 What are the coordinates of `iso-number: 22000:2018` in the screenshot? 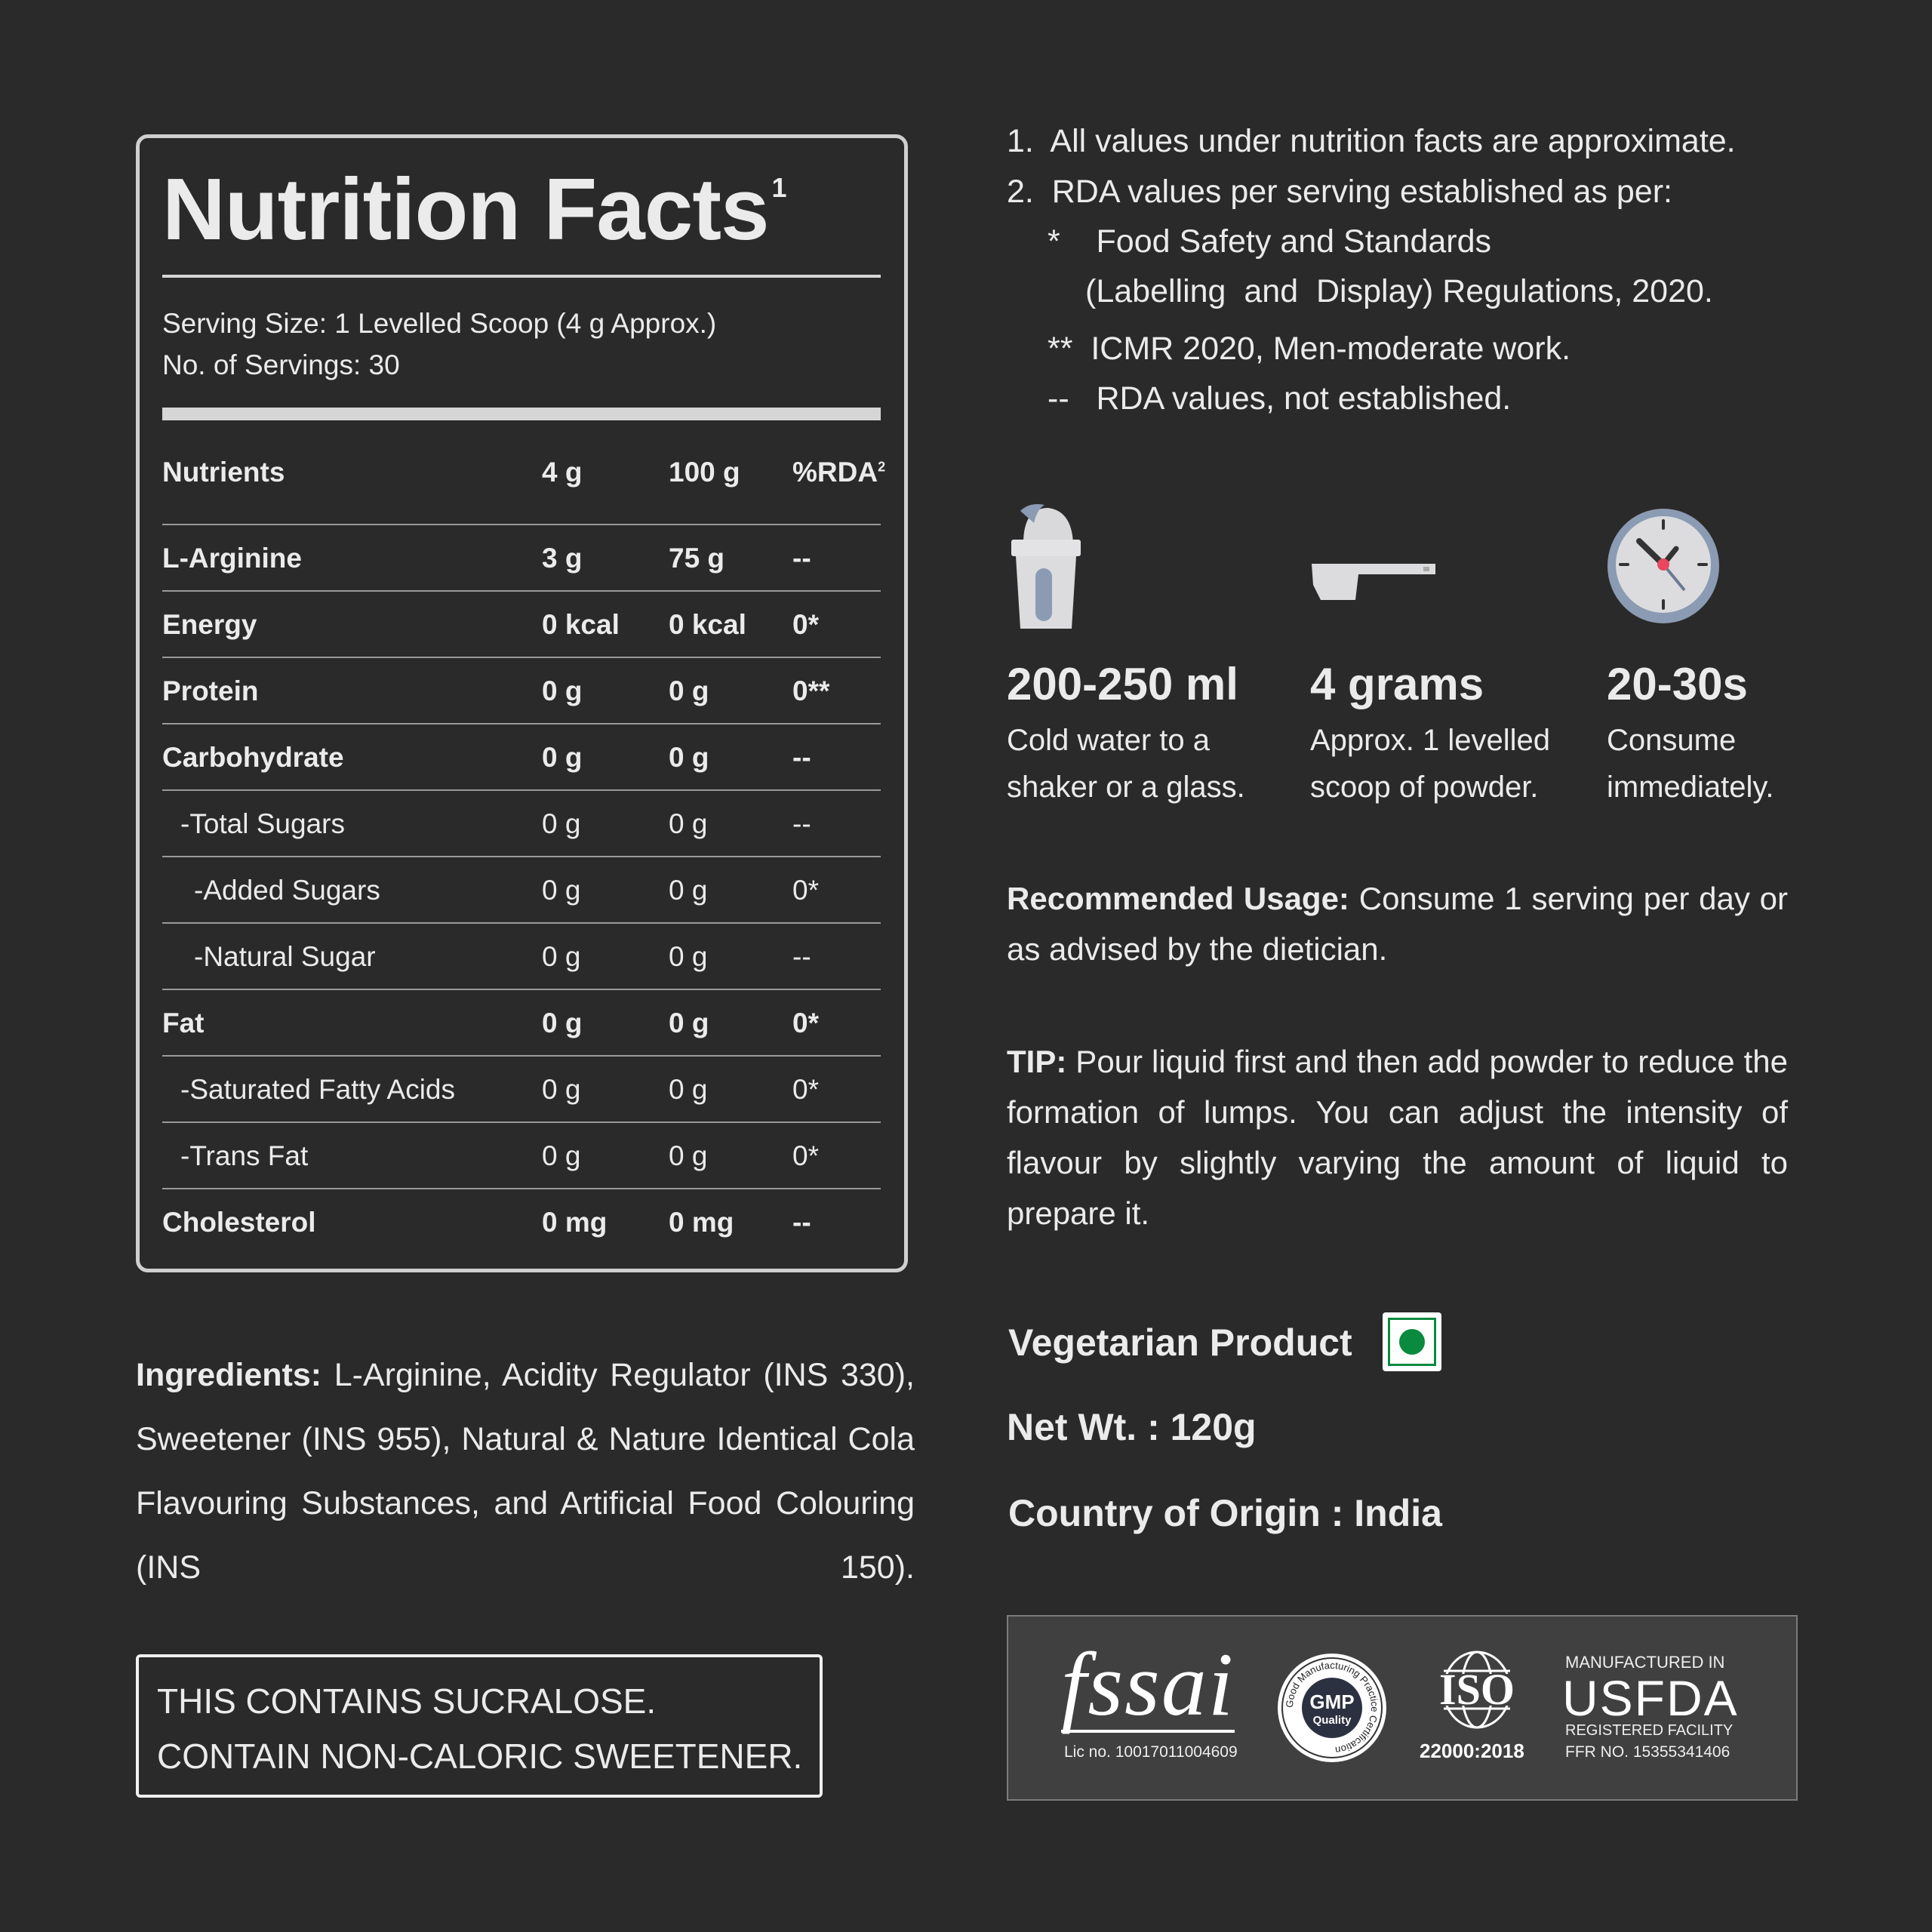 It's located at (1472, 1751).